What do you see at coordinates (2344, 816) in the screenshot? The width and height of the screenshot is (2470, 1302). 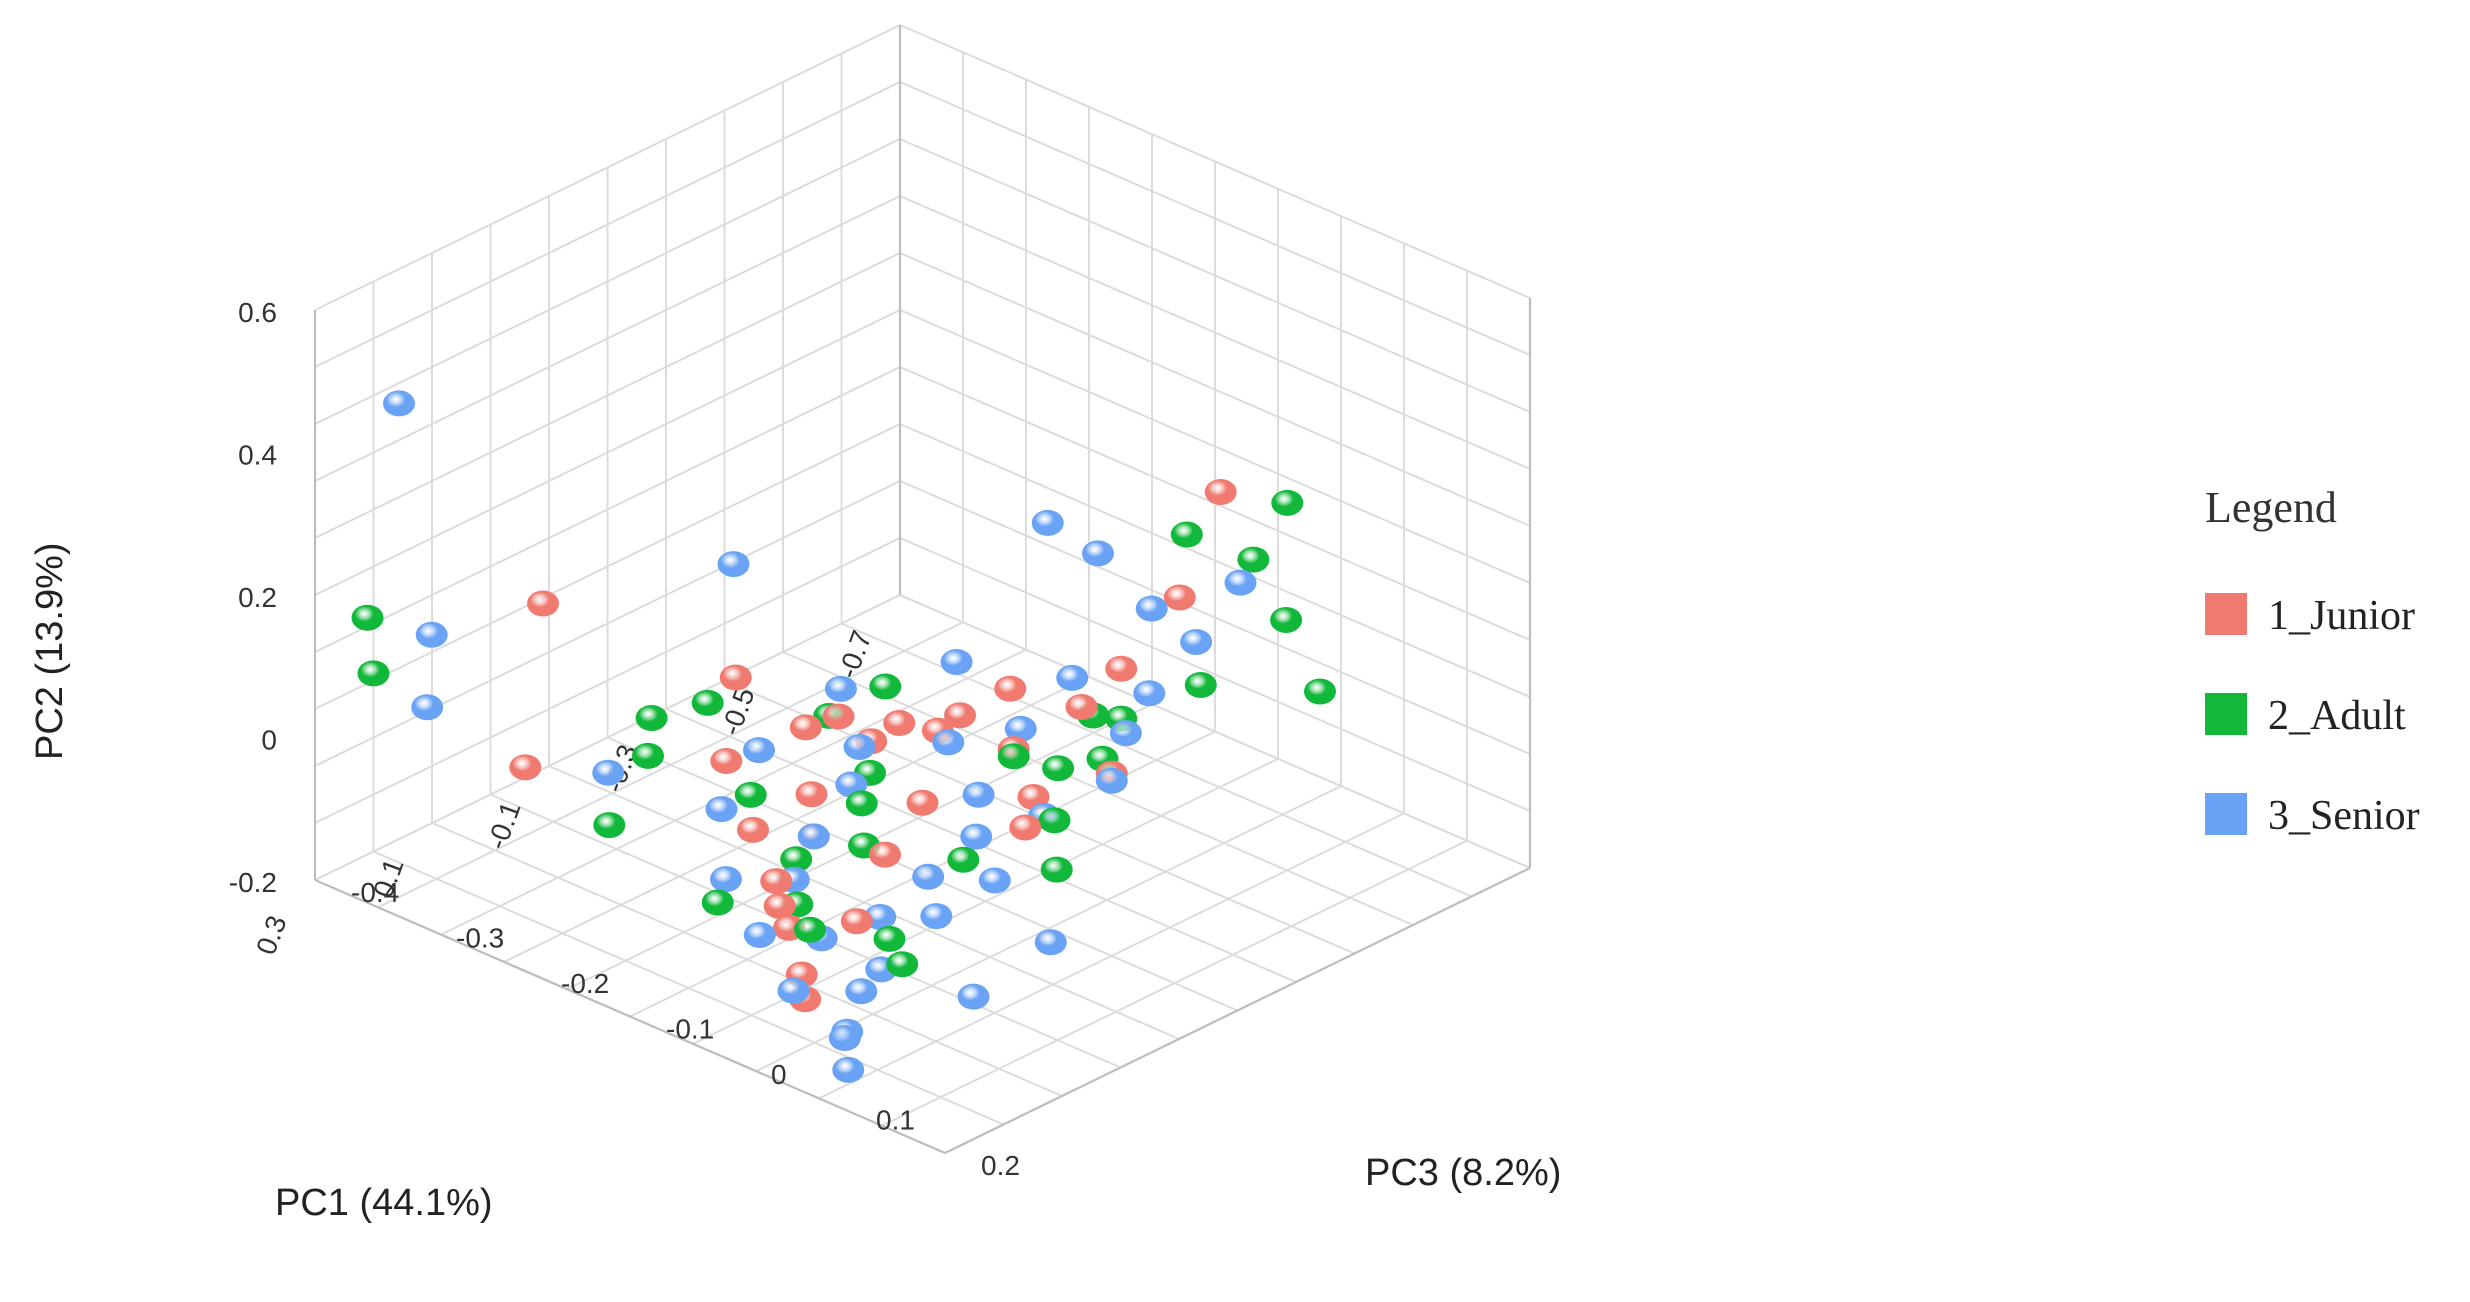 I see `legend-label: 3_Senior` at bounding box center [2344, 816].